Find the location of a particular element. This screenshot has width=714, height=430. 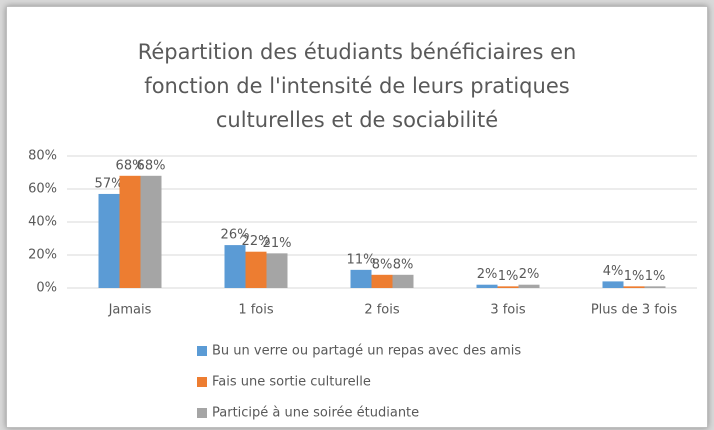

value-label: 11% is located at coordinates (361, 259).